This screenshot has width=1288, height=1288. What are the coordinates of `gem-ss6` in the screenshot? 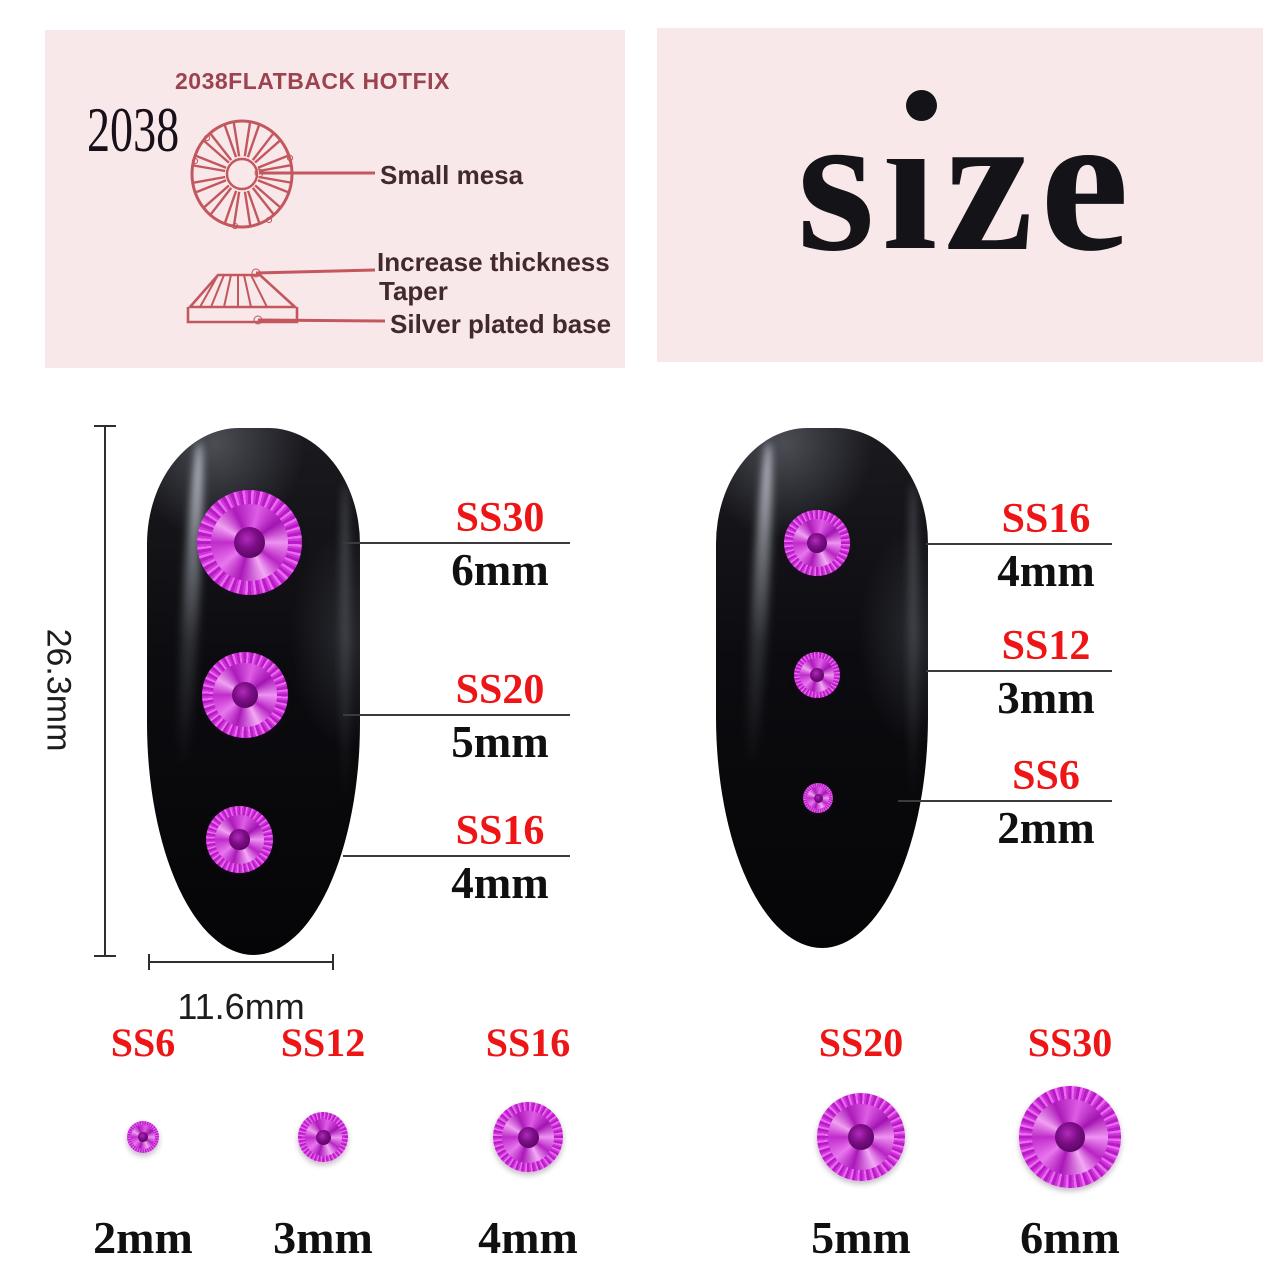 It's located at (143, 1137).